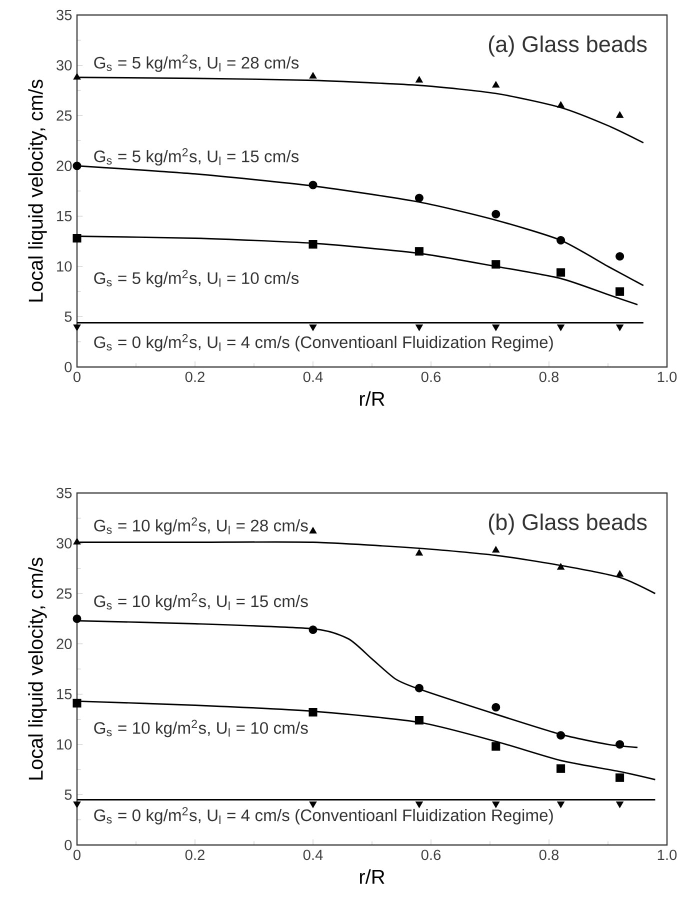 The image size is (694, 915). What do you see at coordinates (567, 524) in the screenshot?
I see `text: (b) Glass beads` at bounding box center [567, 524].